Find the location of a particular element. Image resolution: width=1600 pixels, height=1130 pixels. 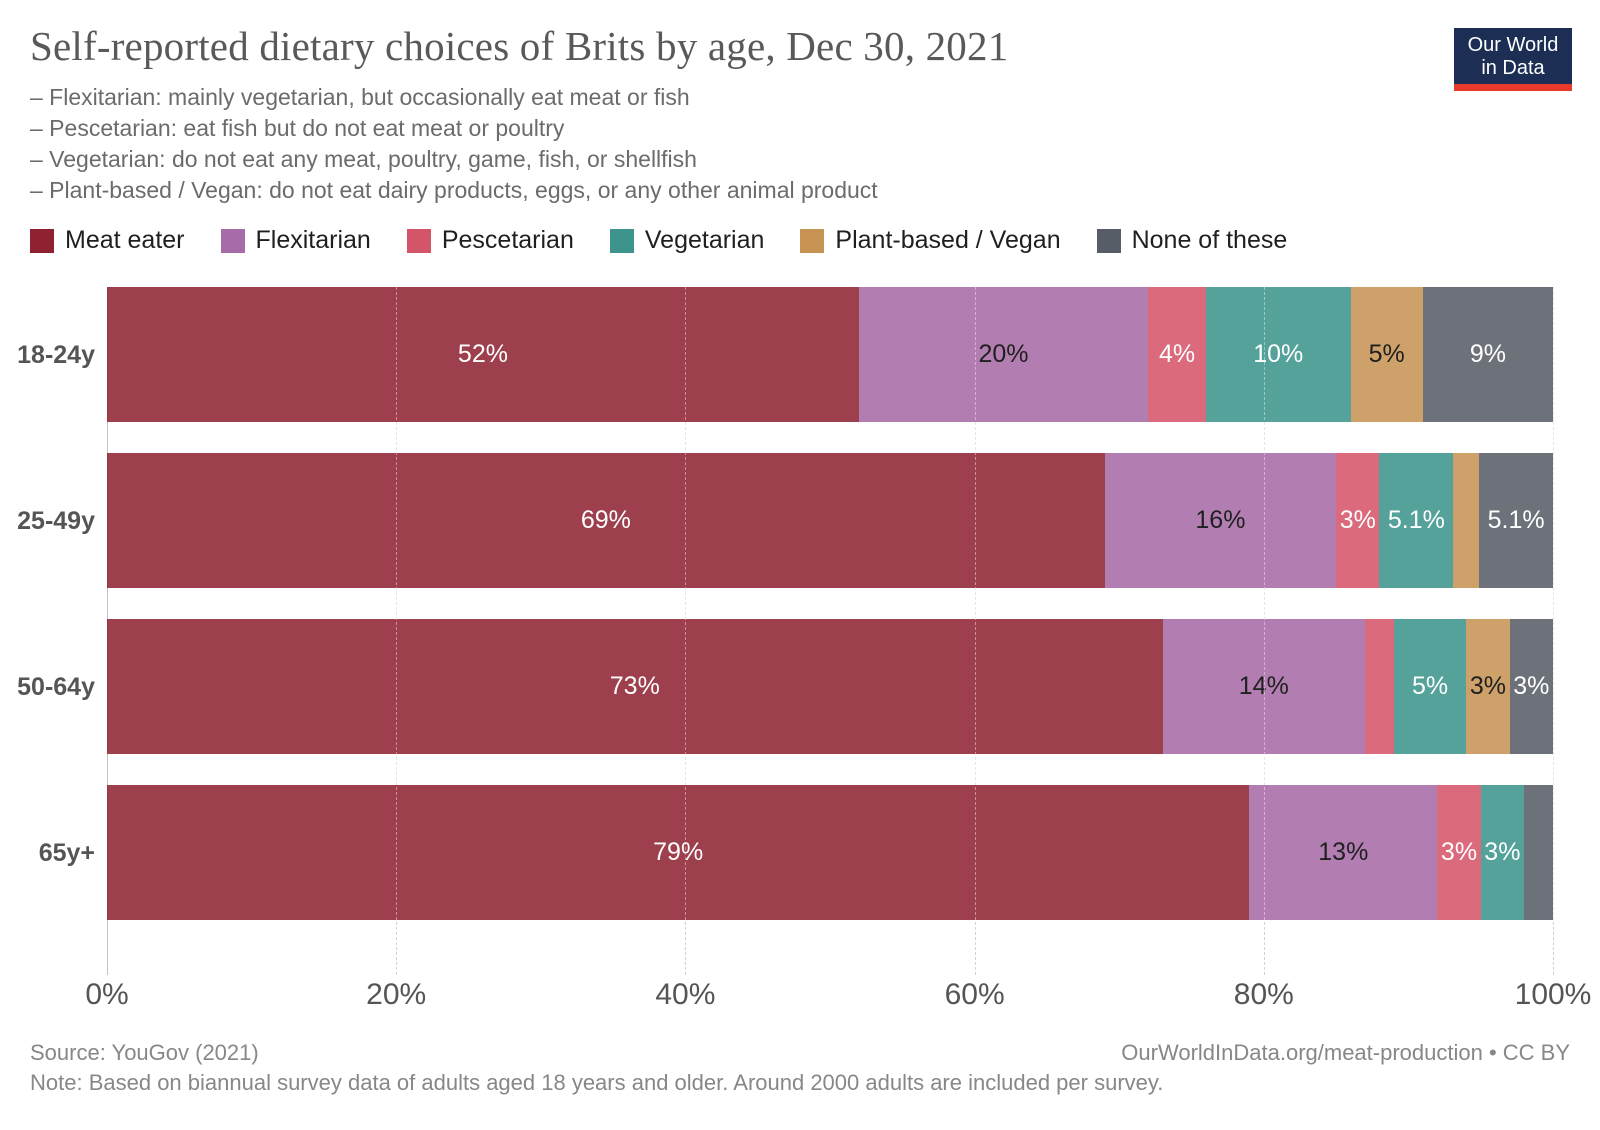

legend-label: Vegetarian is located at coordinates (704, 240).